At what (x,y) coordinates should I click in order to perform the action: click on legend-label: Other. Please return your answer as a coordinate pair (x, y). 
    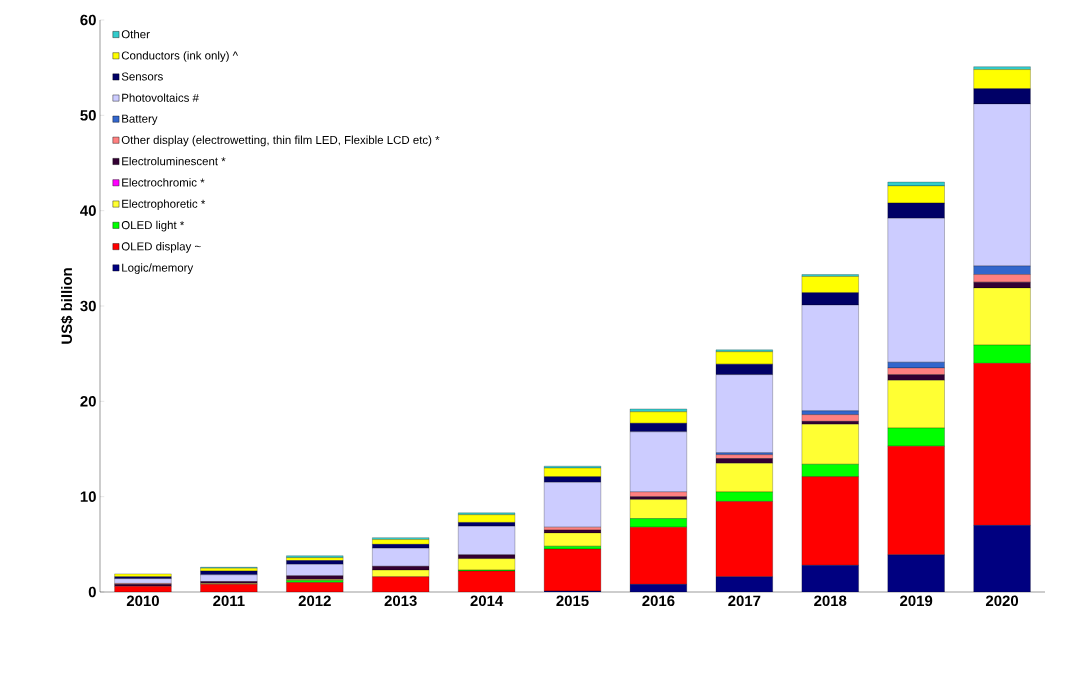
    Looking at the image, I should click on (135, 34).